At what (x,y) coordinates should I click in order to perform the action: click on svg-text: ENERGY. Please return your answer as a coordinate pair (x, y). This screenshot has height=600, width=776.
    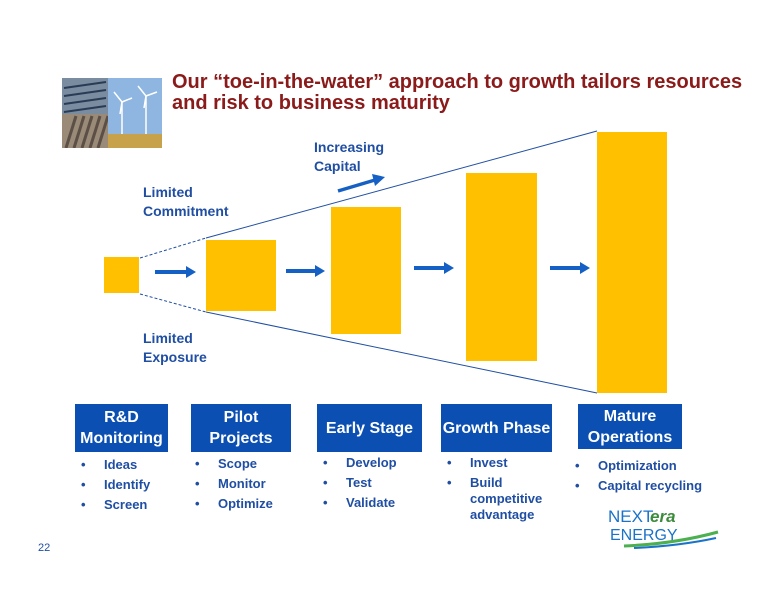
    Looking at the image, I should click on (644, 535).